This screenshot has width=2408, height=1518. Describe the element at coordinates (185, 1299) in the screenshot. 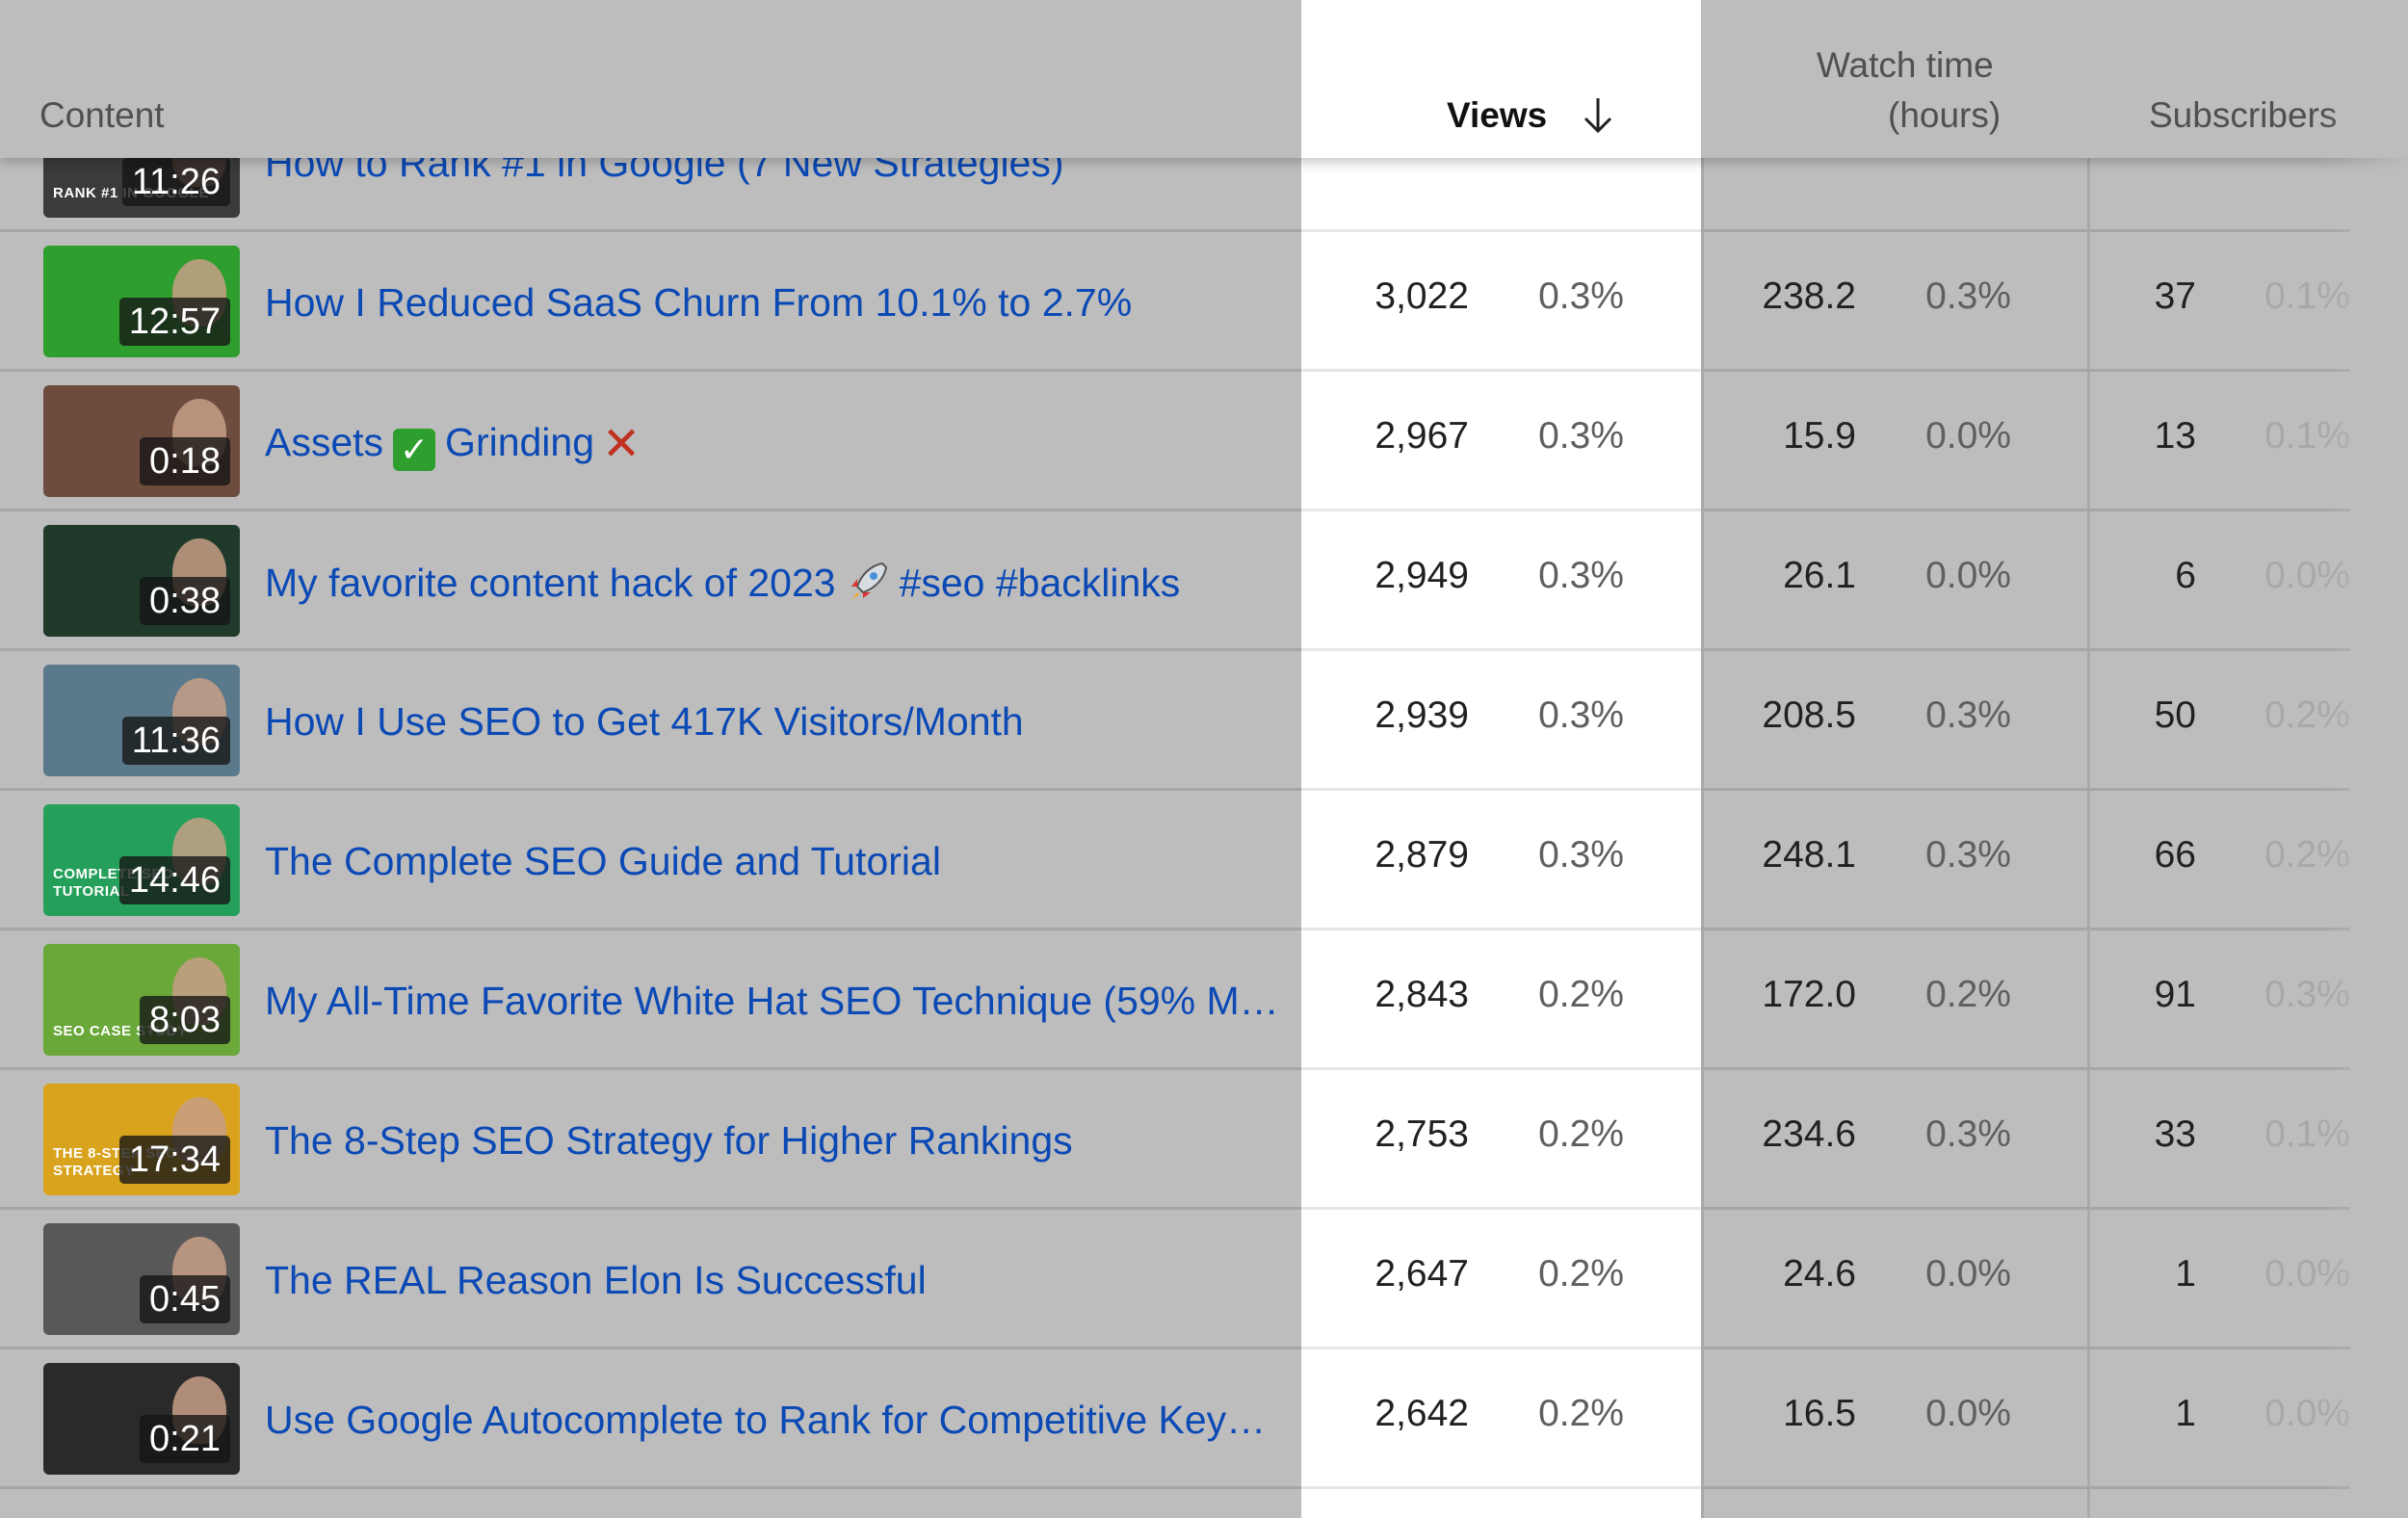

I see `video-duration: 0:45` at that location.